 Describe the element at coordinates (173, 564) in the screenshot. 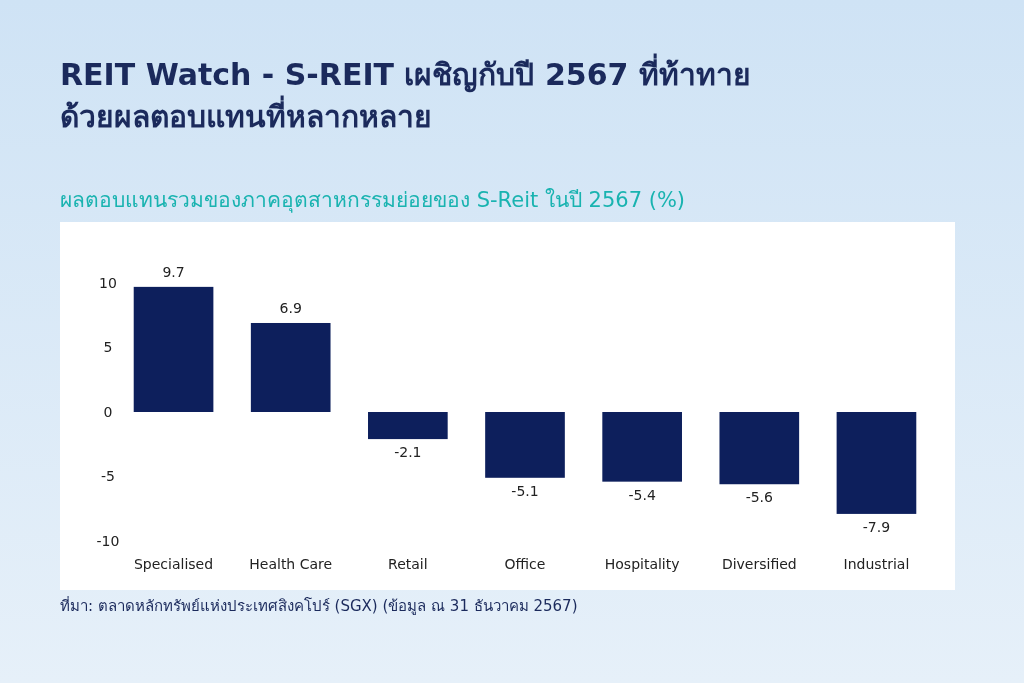

I see `x-tick-label: Specialised` at that location.